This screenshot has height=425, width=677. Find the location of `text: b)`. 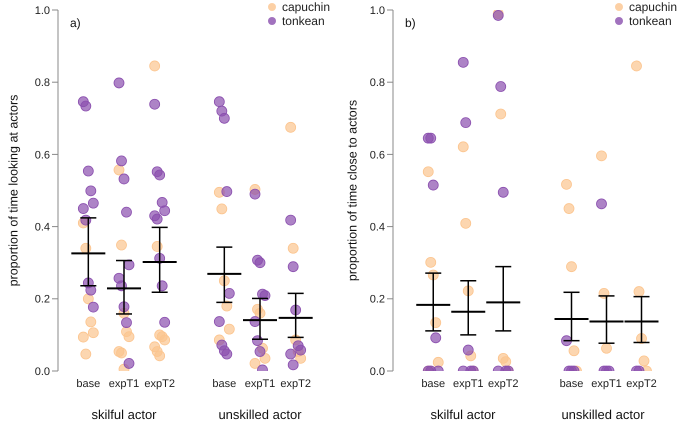

text: b) is located at coordinates (410, 23).